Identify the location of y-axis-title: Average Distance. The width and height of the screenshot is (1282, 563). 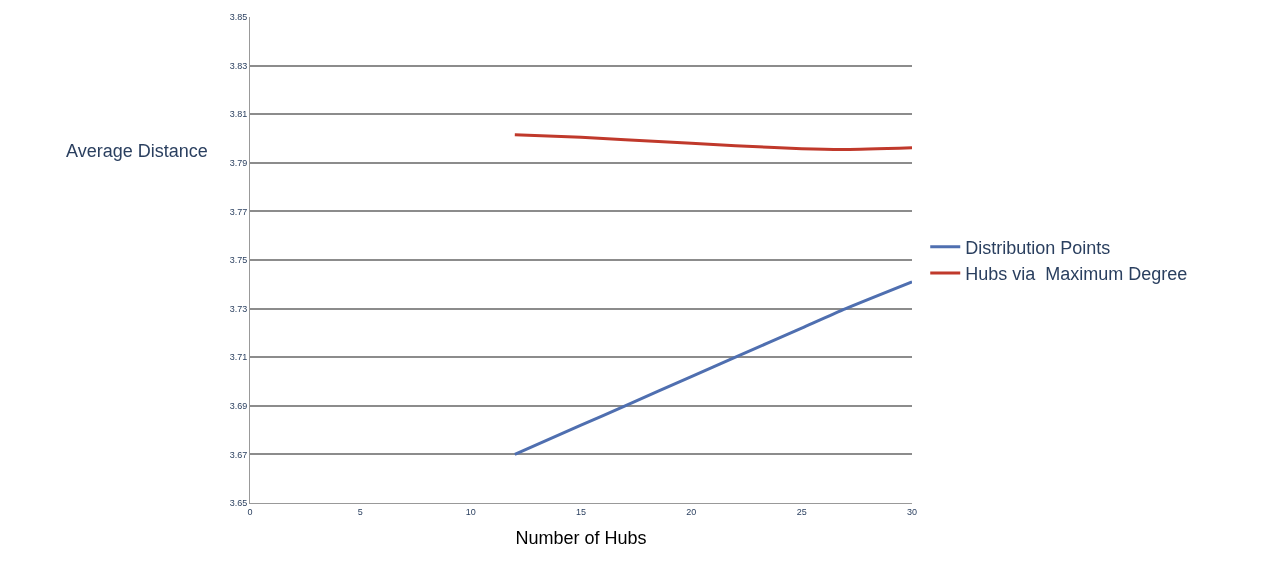
(137, 151).